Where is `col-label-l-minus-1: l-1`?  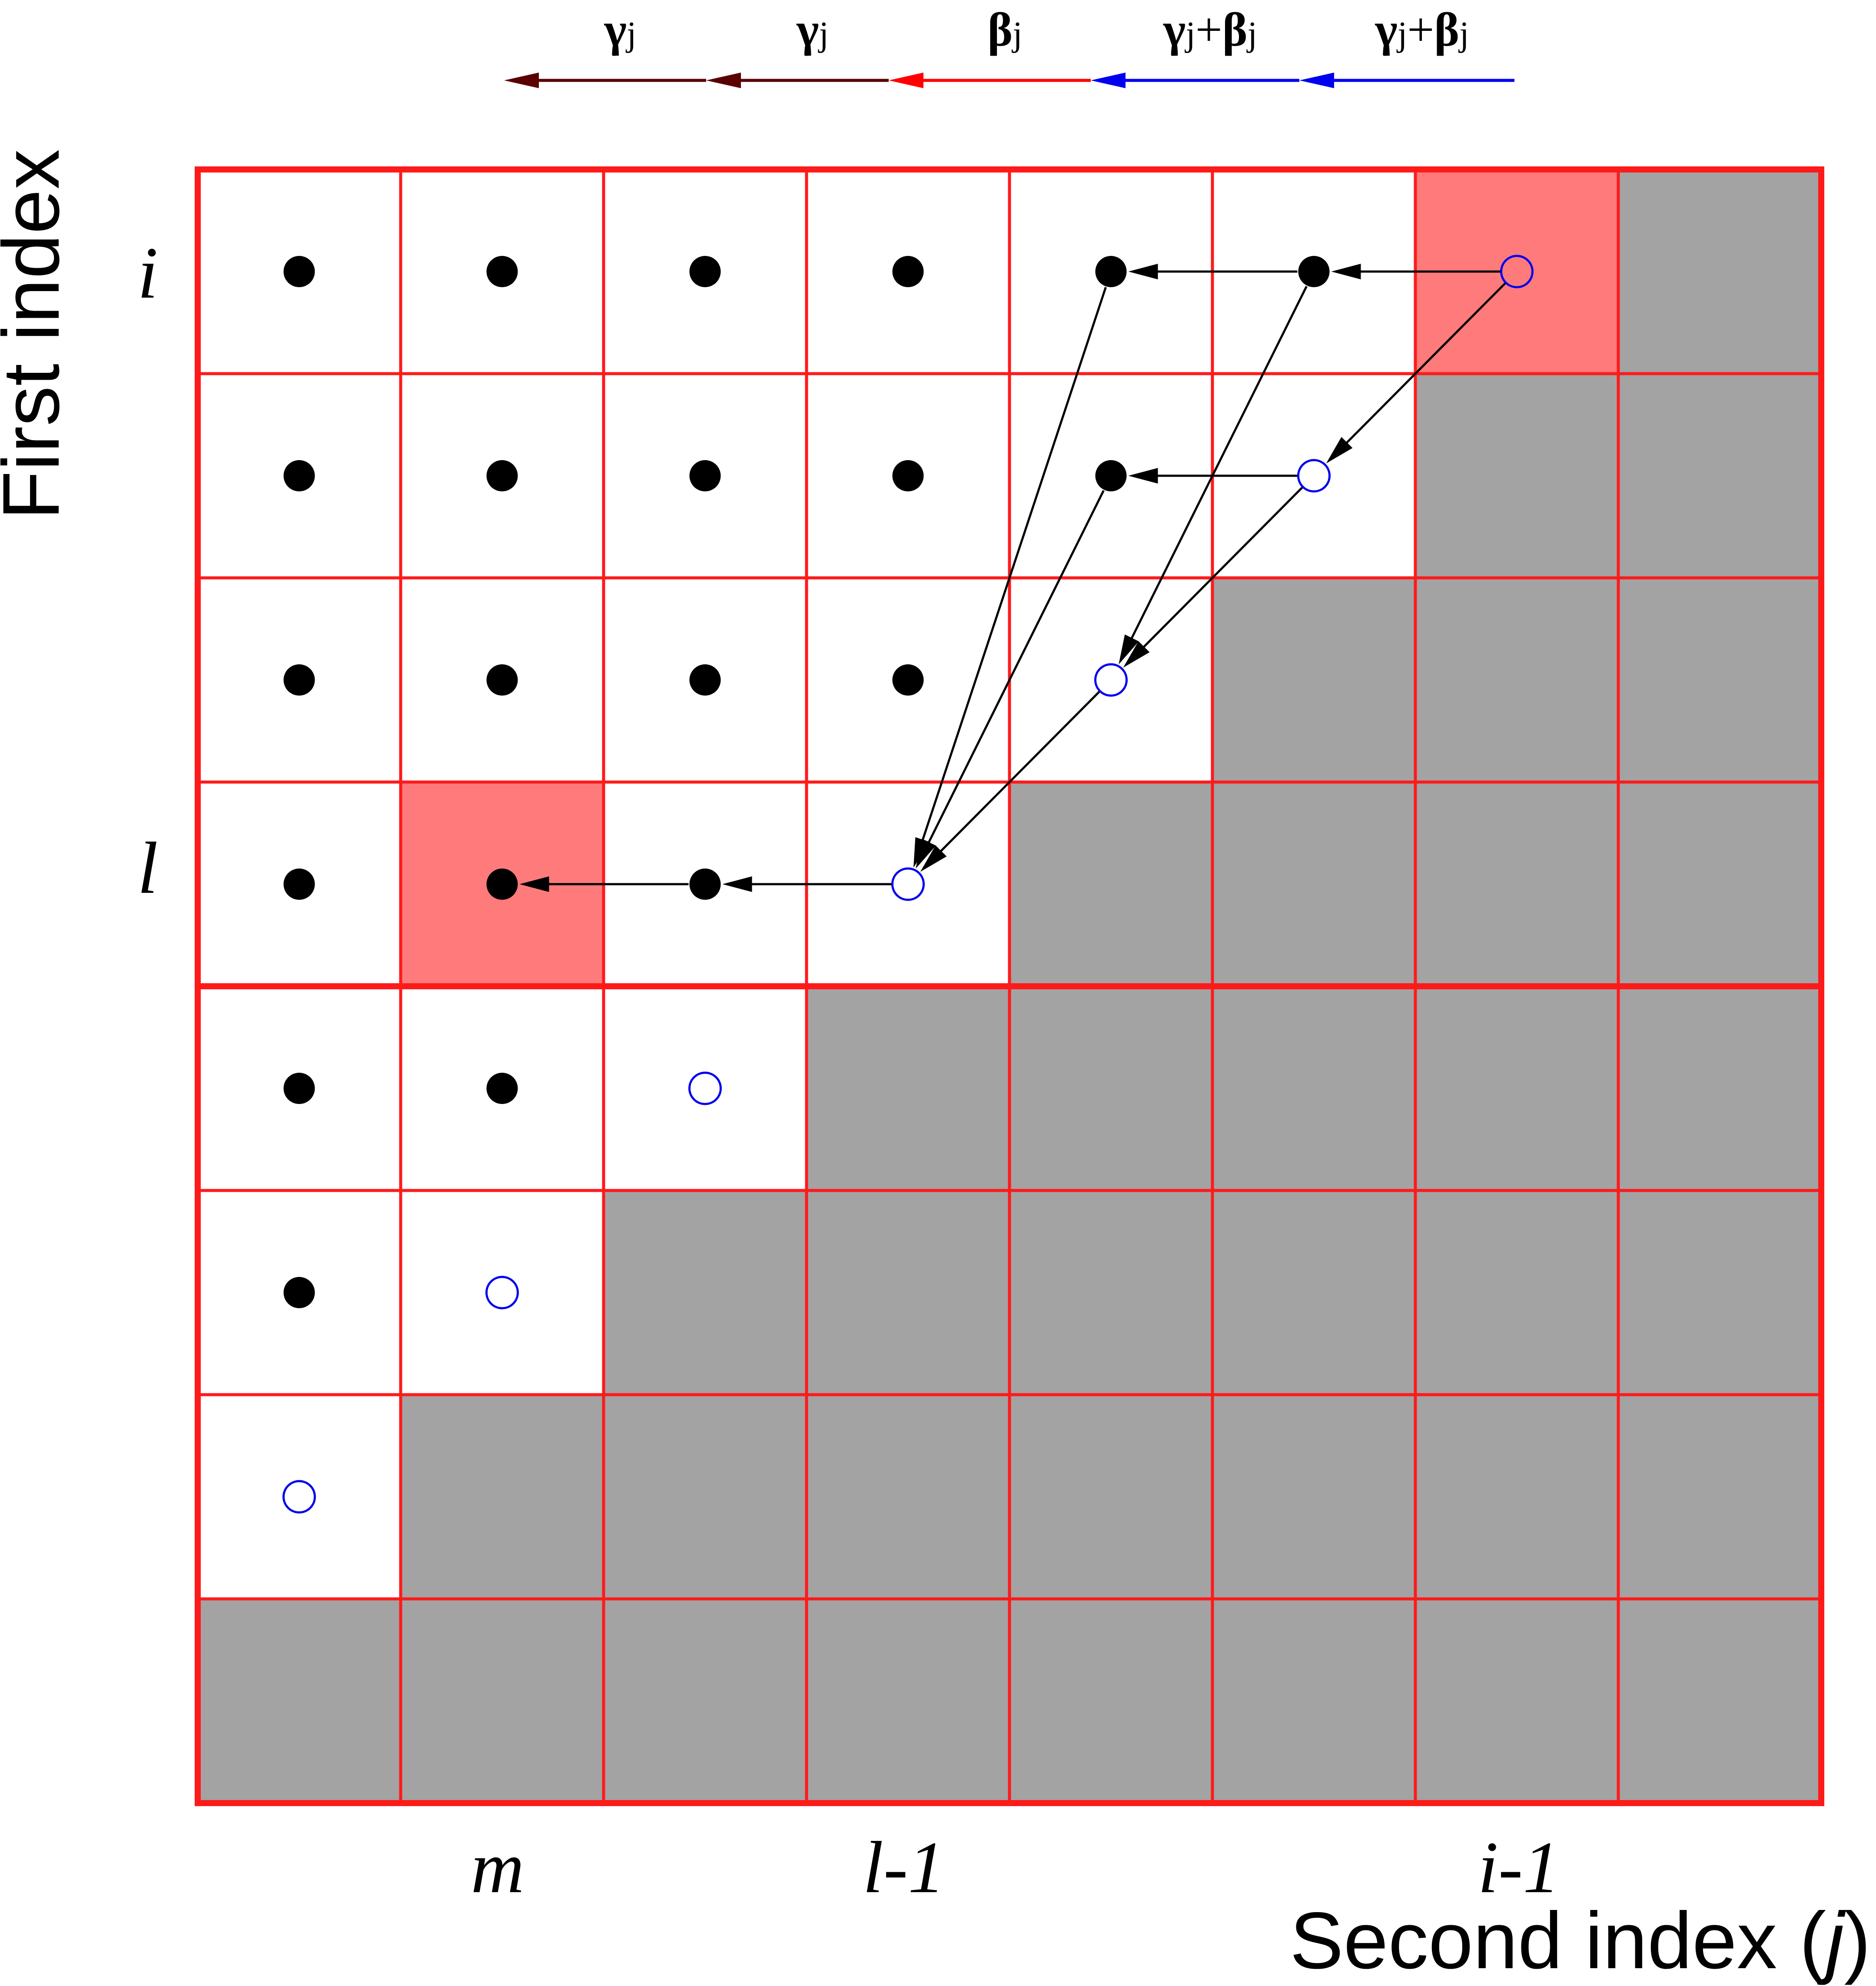
col-label-l-minus-1: l-1 is located at coordinates (904, 1868).